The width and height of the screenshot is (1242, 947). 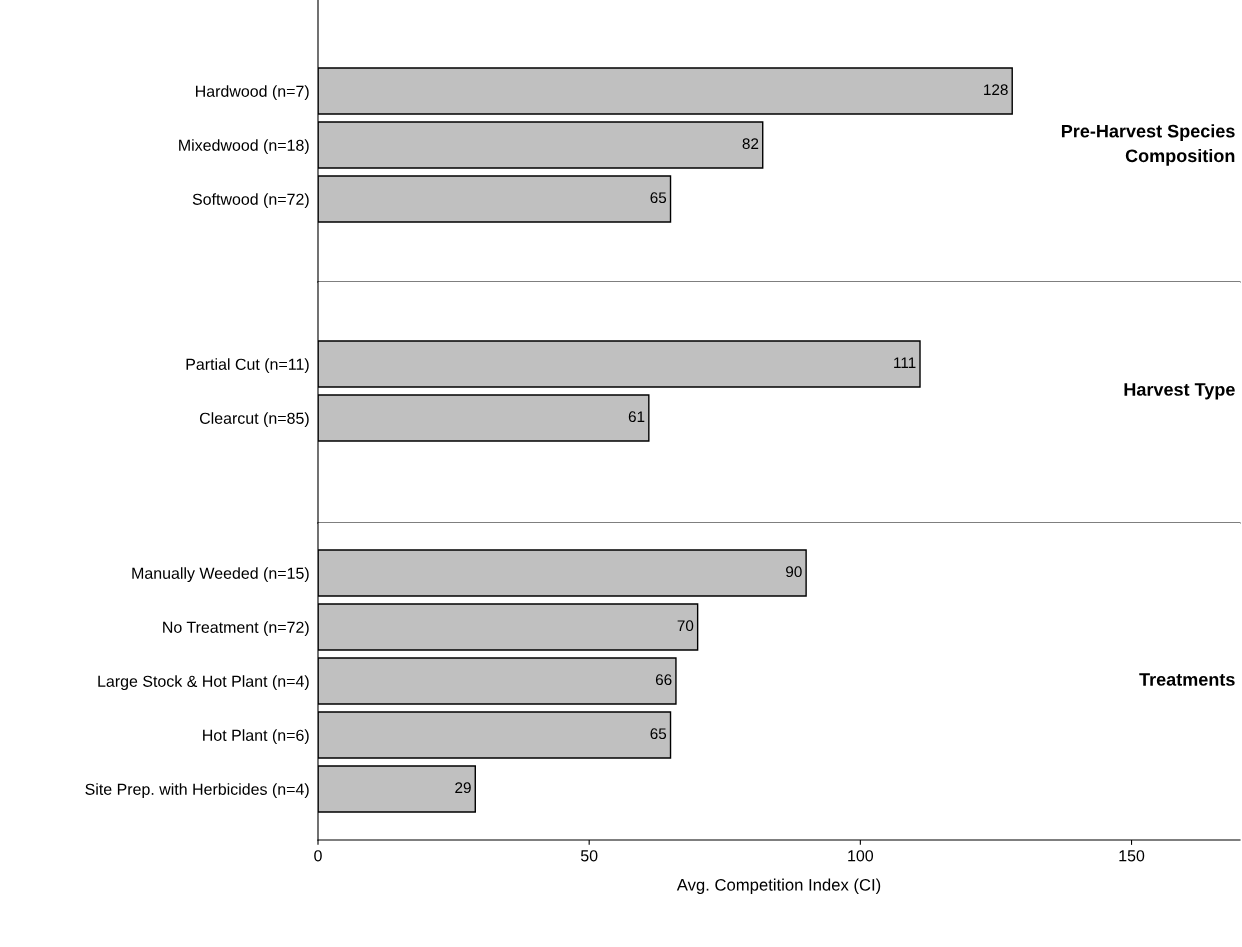 What do you see at coordinates (750, 144) in the screenshot?
I see `data-label: 82` at bounding box center [750, 144].